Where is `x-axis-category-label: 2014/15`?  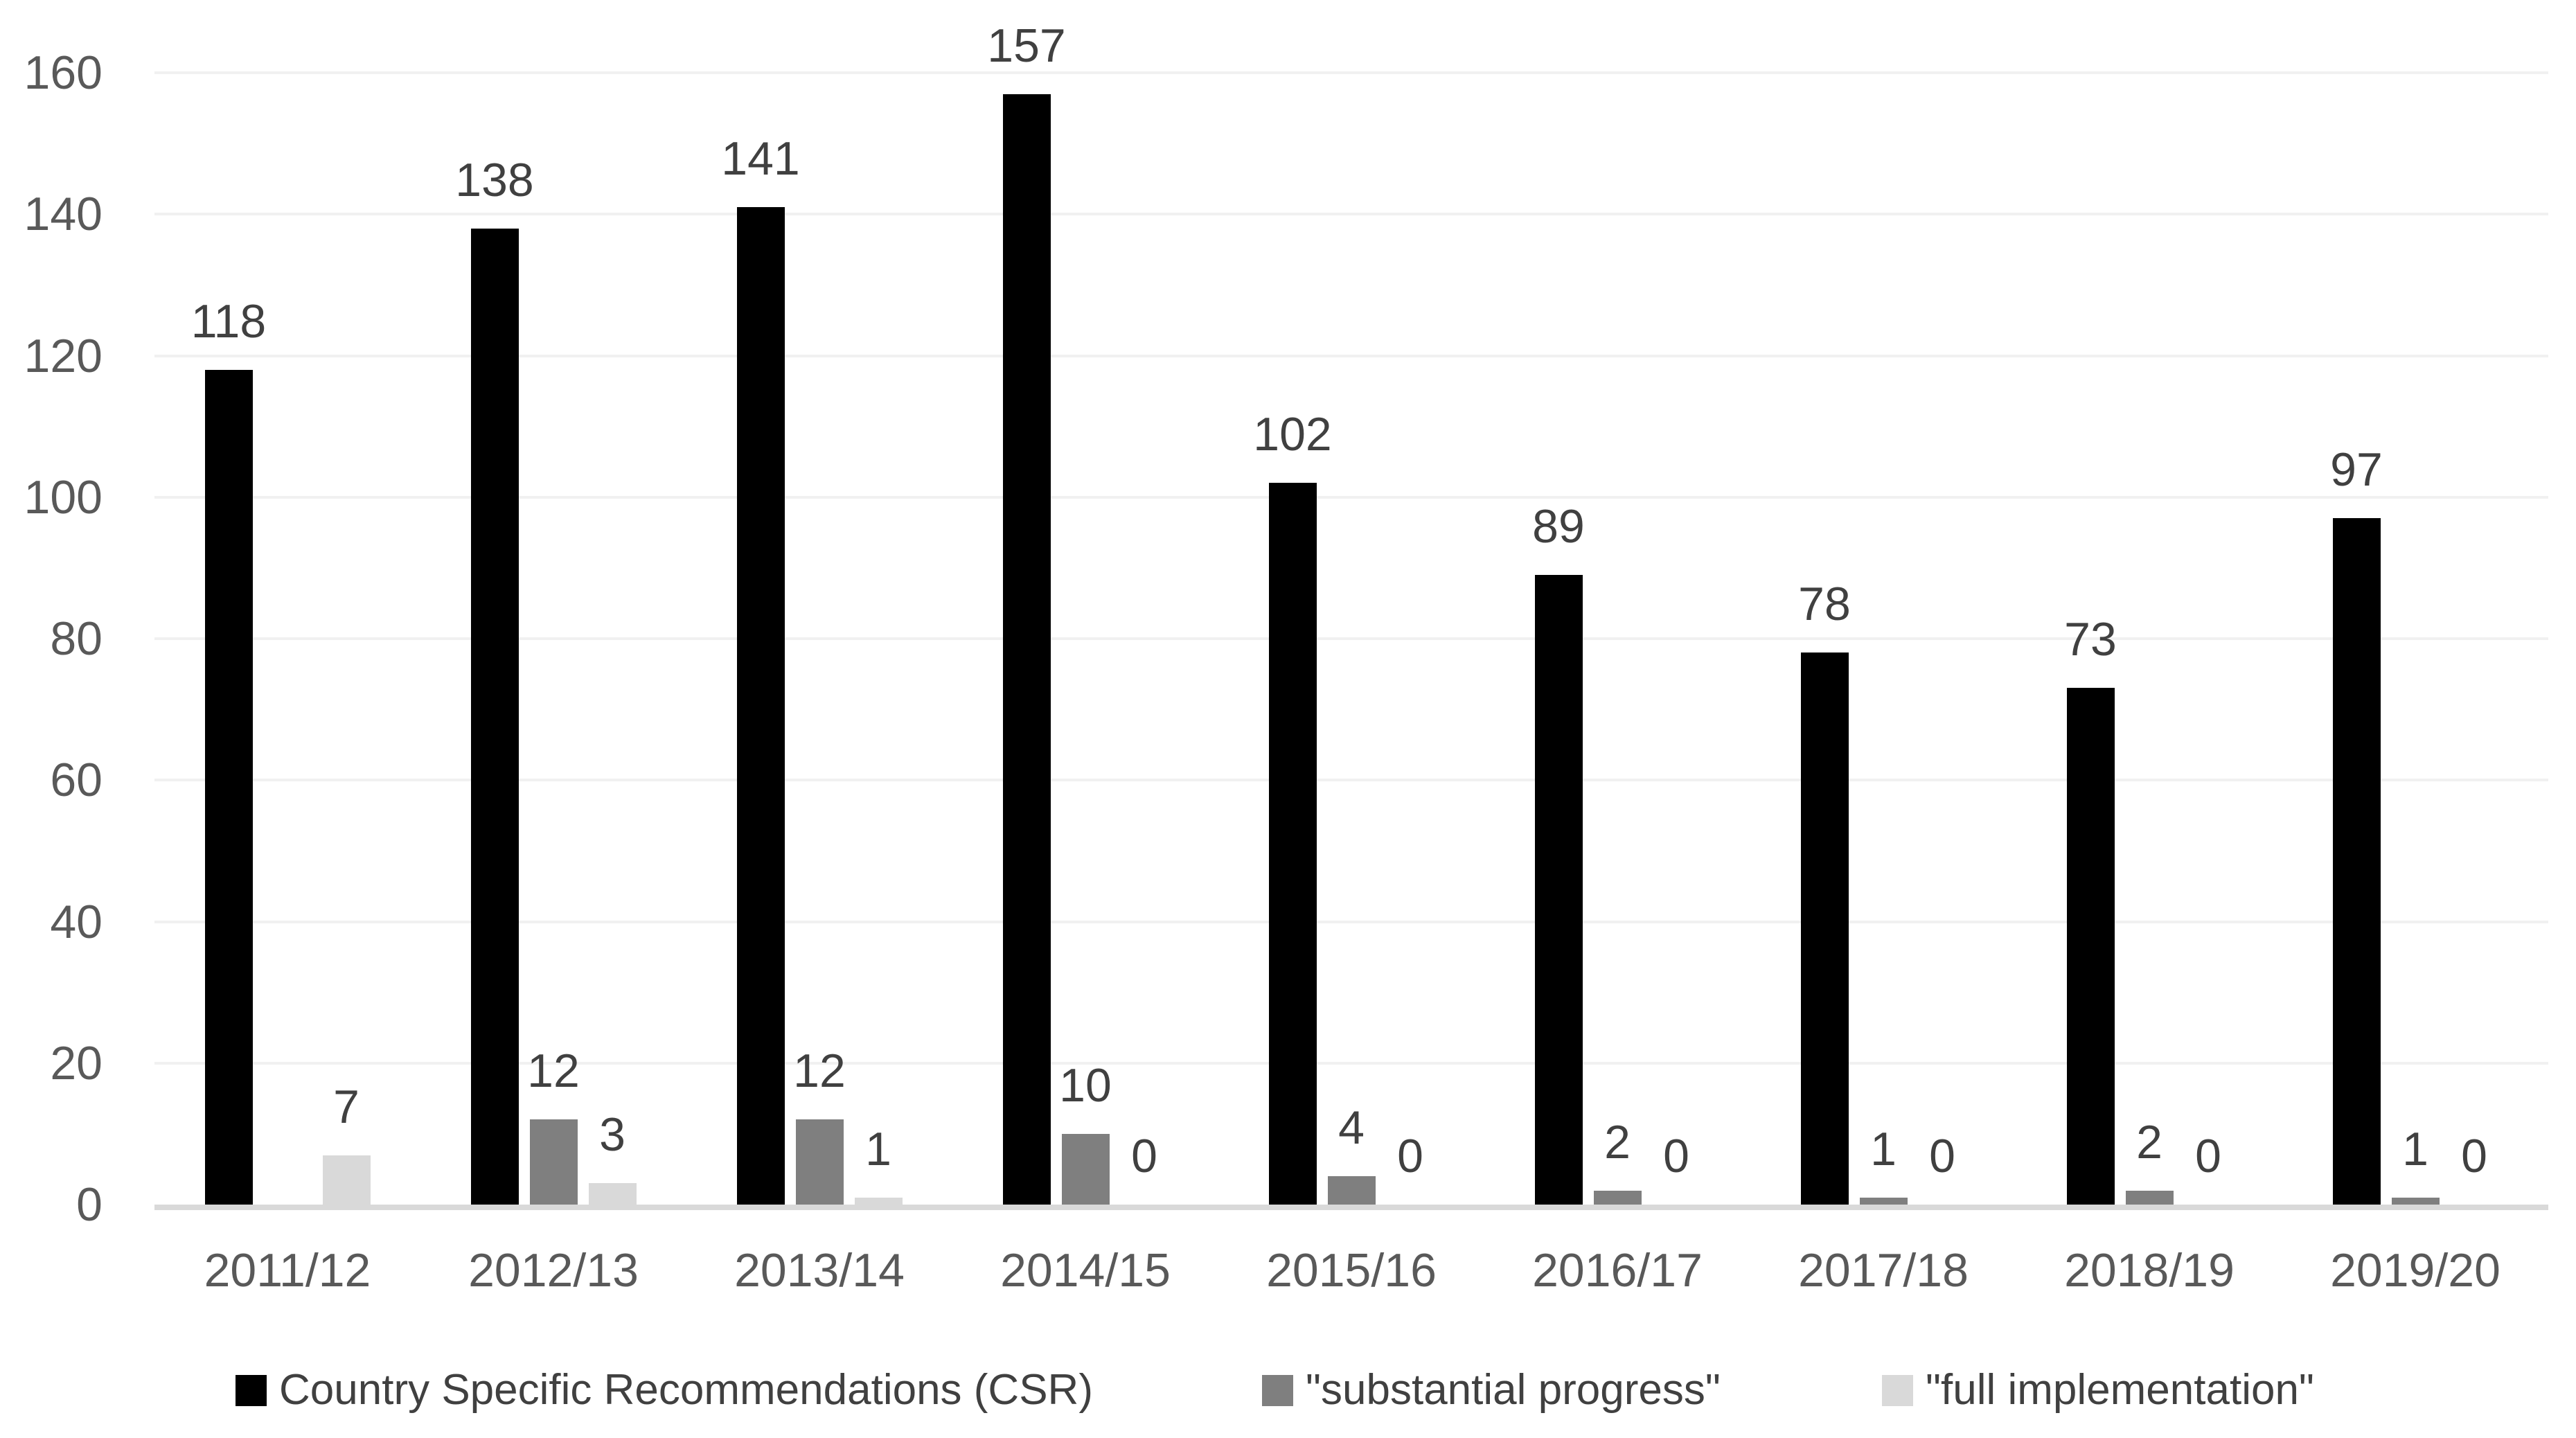 x-axis-category-label: 2014/15 is located at coordinates (1085, 1270).